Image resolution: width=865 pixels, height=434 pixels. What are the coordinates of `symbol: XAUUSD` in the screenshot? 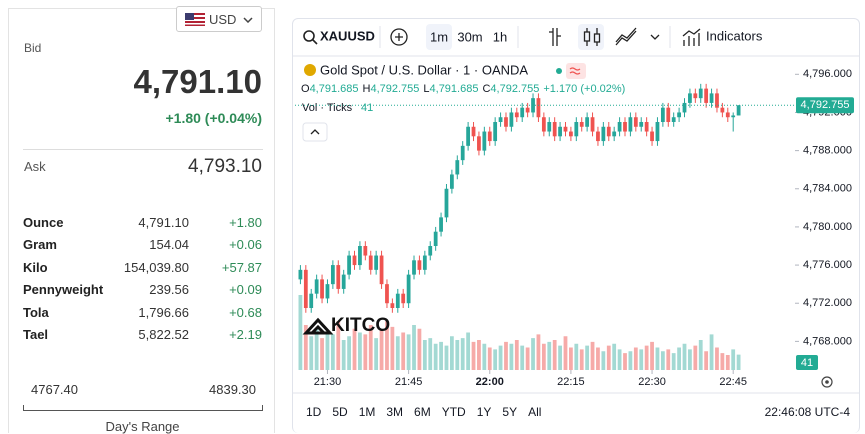 It's located at (347, 35).